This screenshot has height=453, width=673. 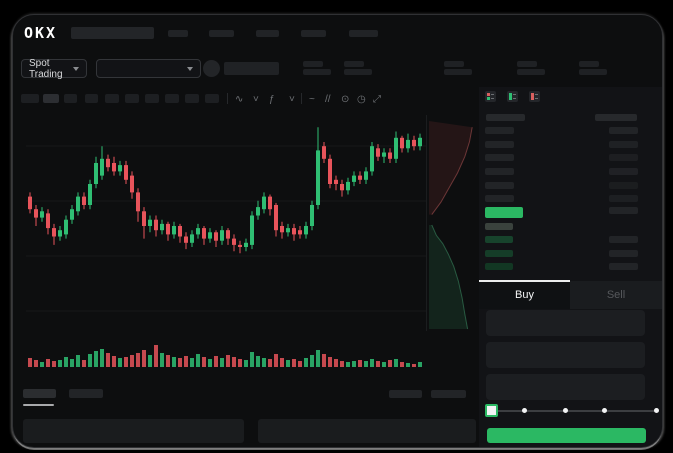 I want to click on ask-amount-skeleton, so click(x=623, y=185).